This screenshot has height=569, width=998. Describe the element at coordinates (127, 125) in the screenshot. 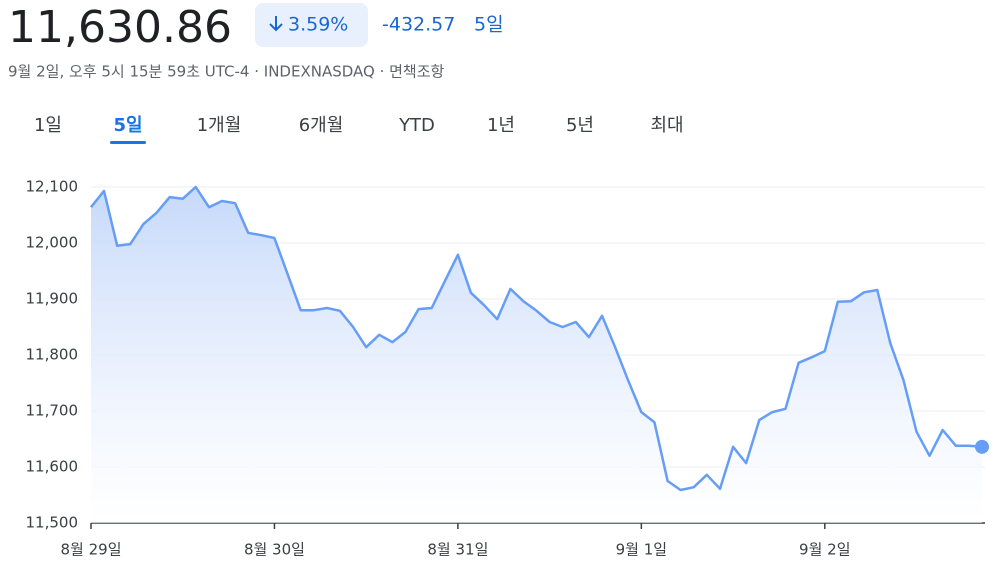

I see `period-tab: 5일` at that location.